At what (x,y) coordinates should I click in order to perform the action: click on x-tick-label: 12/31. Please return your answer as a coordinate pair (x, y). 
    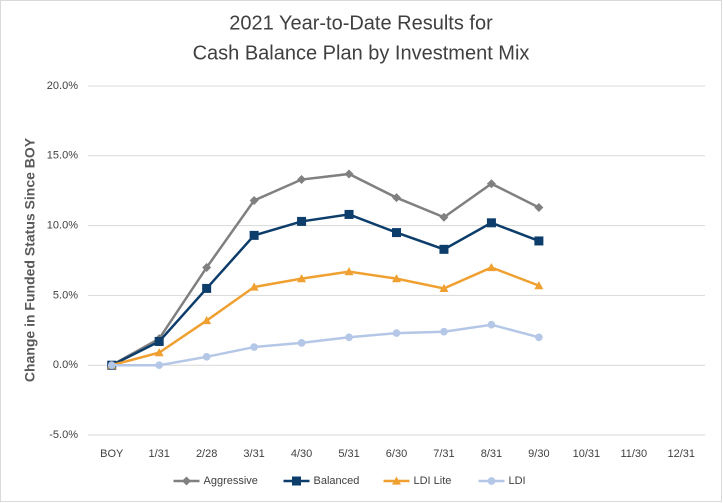
    Looking at the image, I should click on (682, 454).